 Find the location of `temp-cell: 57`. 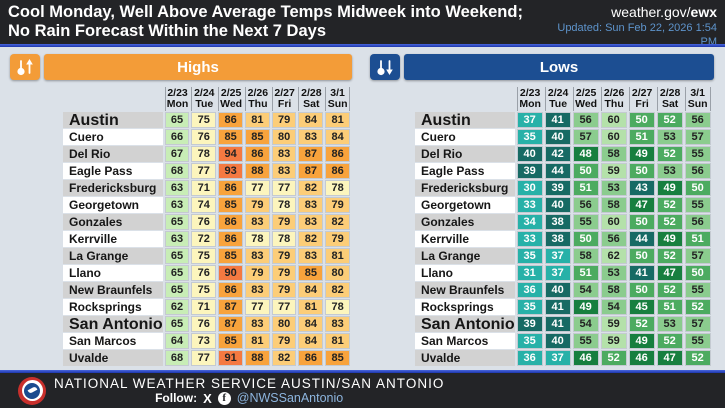

temp-cell: 57 is located at coordinates (697, 137).